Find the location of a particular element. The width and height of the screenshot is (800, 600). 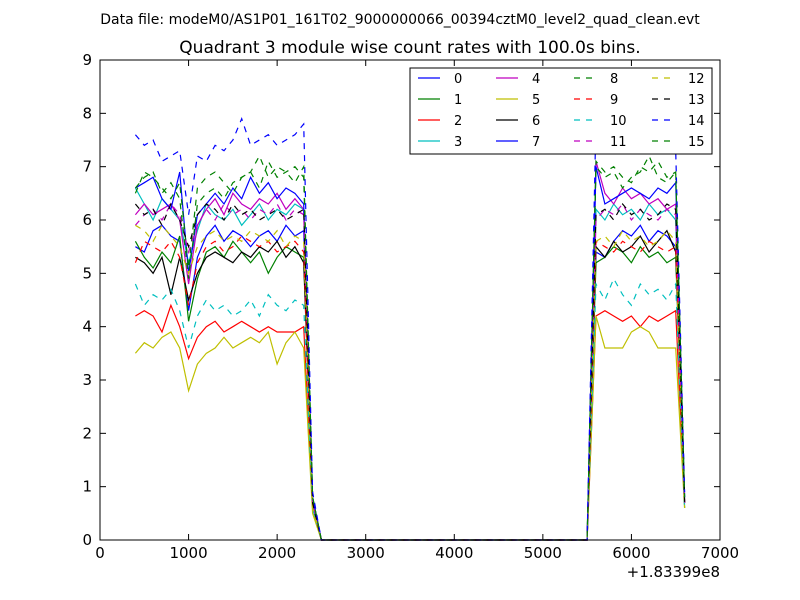

legend-box is located at coordinates (561, 111).